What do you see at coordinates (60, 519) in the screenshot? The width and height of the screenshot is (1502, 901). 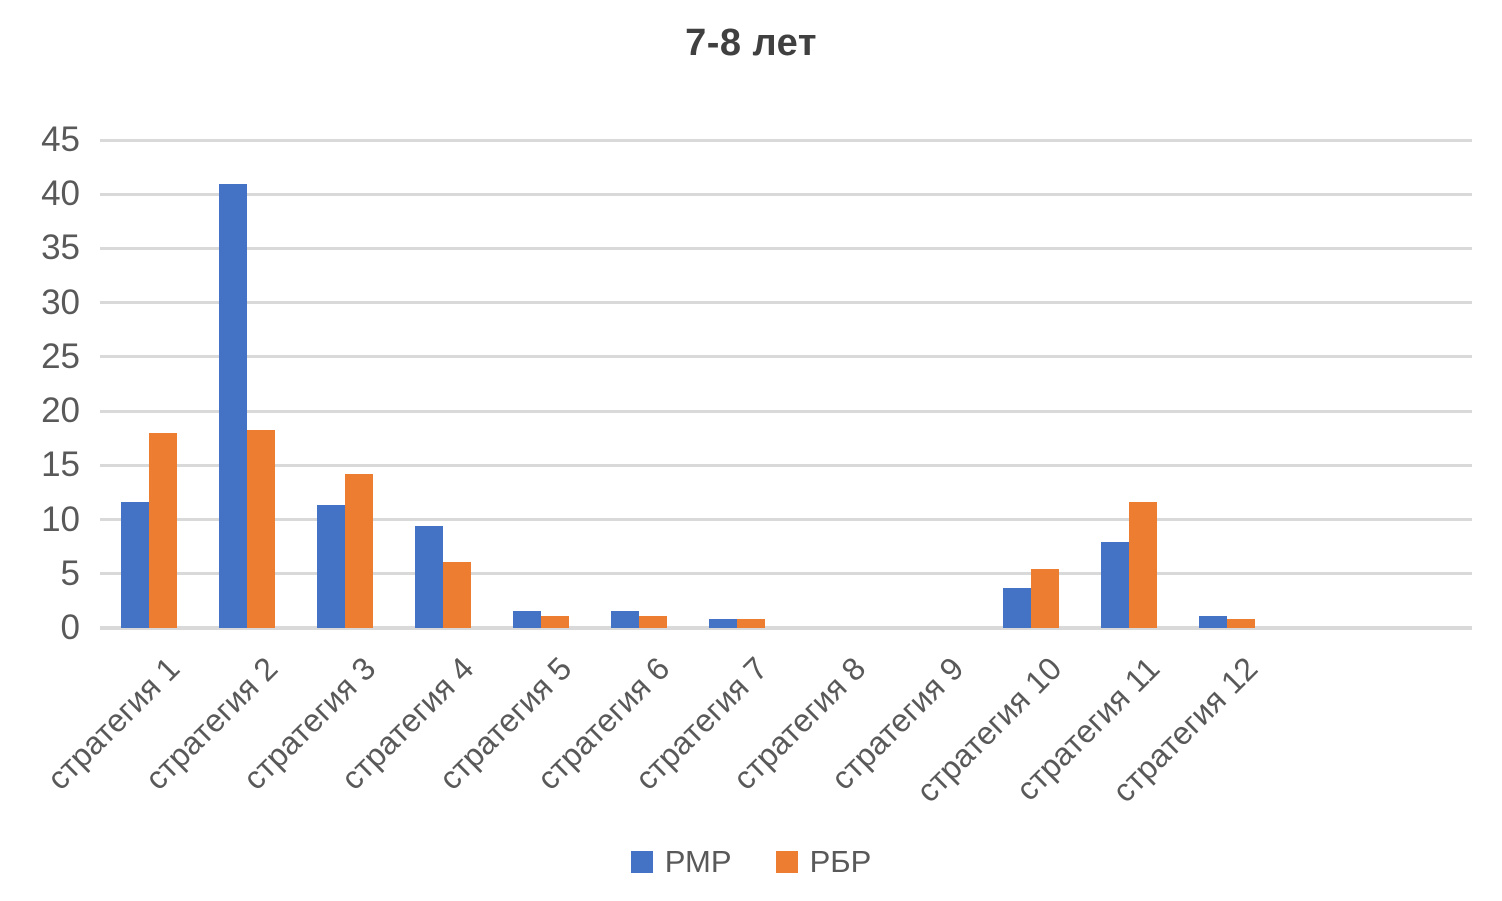 I see `y-axis-label-10: 10` at bounding box center [60, 519].